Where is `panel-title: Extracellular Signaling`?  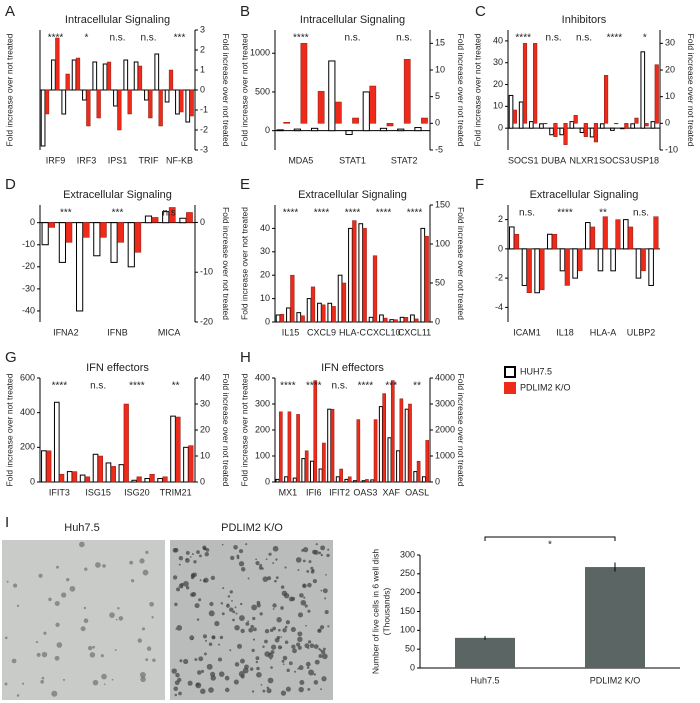
panel-title: Extracellular Signaling is located at coordinates (584, 195).